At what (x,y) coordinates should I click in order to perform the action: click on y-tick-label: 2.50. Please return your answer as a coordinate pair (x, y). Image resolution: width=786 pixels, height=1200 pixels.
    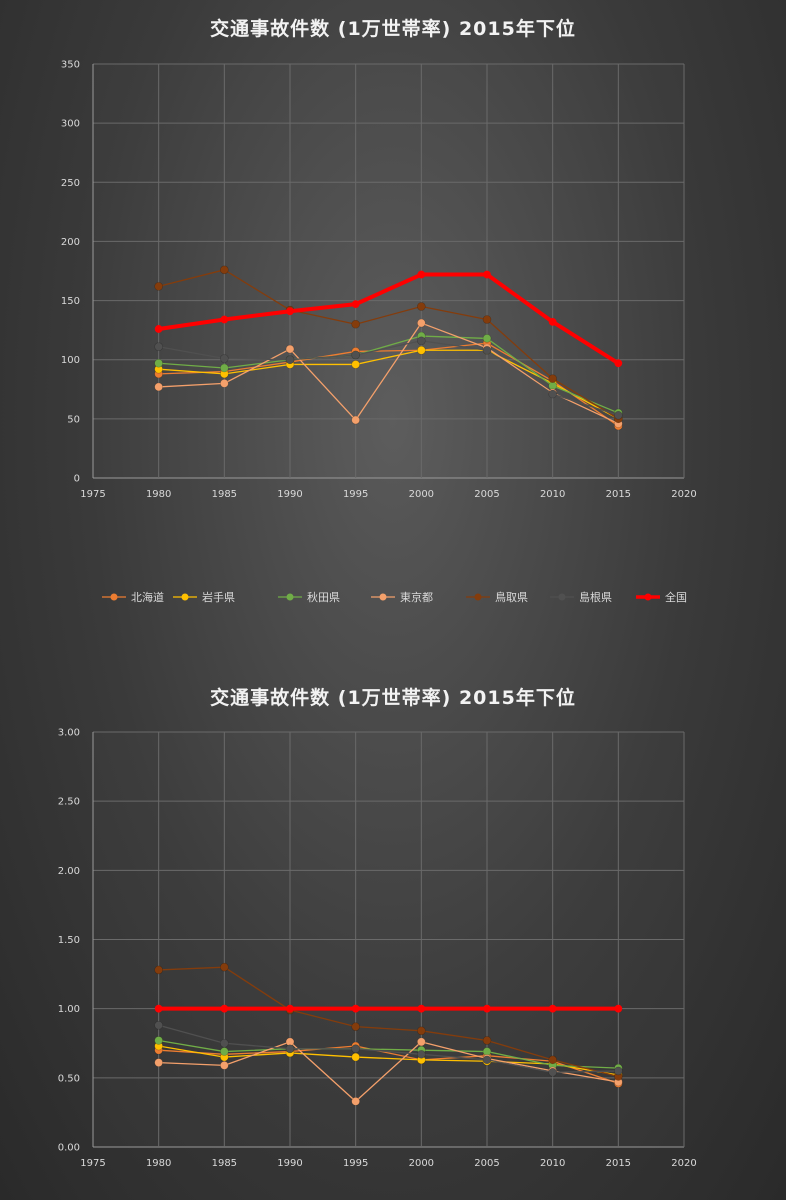
    Looking at the image, I should click on (69, 802).